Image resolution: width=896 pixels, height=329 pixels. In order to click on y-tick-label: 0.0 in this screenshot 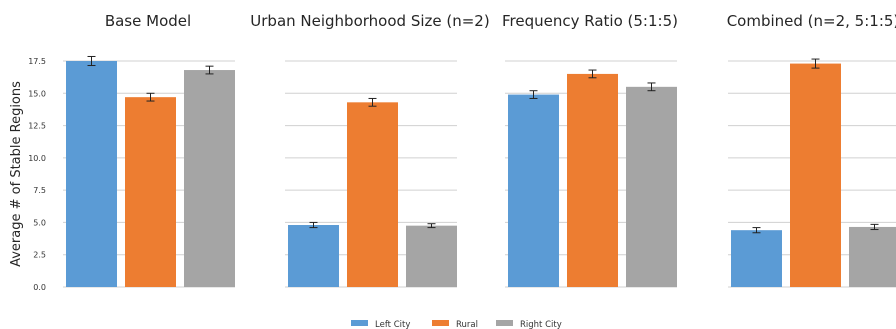, I will do `click(39, 287)`.